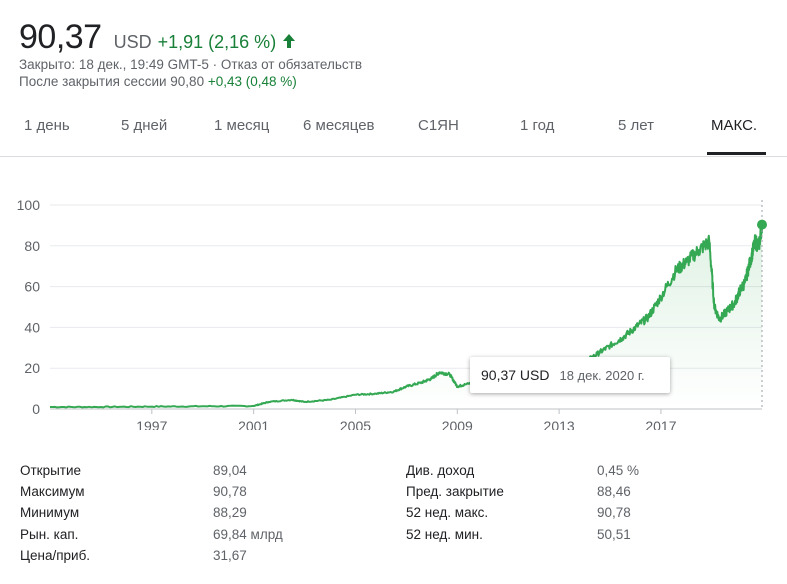 The height and width of the screenshot is (584, 787). Describe the element at coordinates (602, 375) in the screenshot. I see `tooltip-date: 18 дек. 2020 г.` at that location.